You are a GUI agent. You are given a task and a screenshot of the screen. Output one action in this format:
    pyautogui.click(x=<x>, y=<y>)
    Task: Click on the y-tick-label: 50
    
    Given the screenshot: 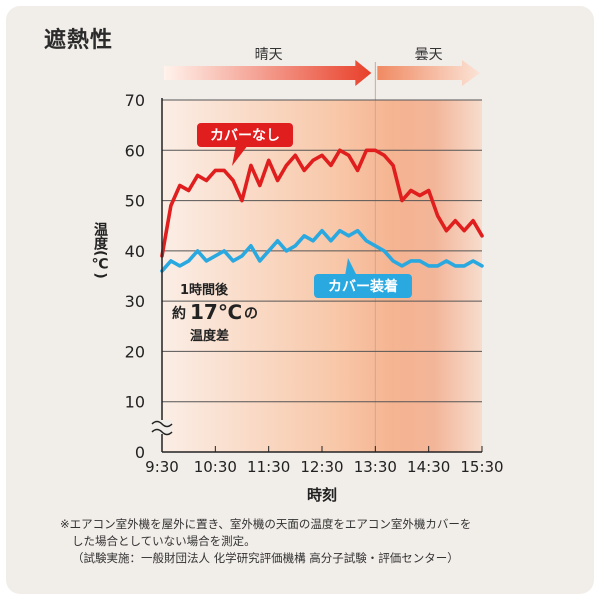 What is the action you would take?
    pyautogui.click(x=135, y=201)
    